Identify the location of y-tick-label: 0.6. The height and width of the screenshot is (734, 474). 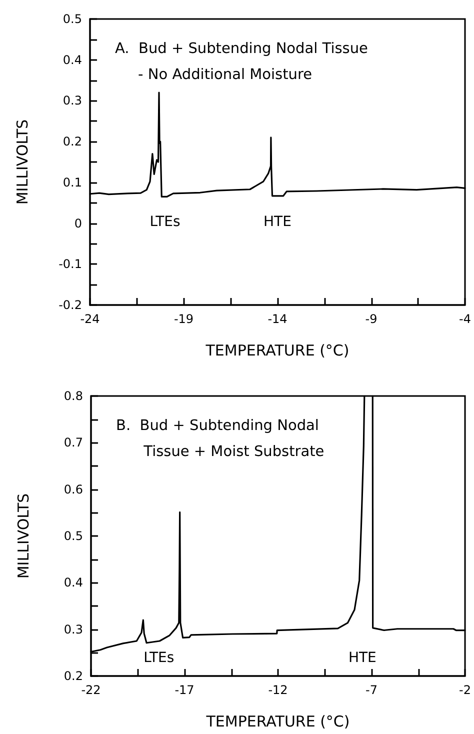
(73, 489).